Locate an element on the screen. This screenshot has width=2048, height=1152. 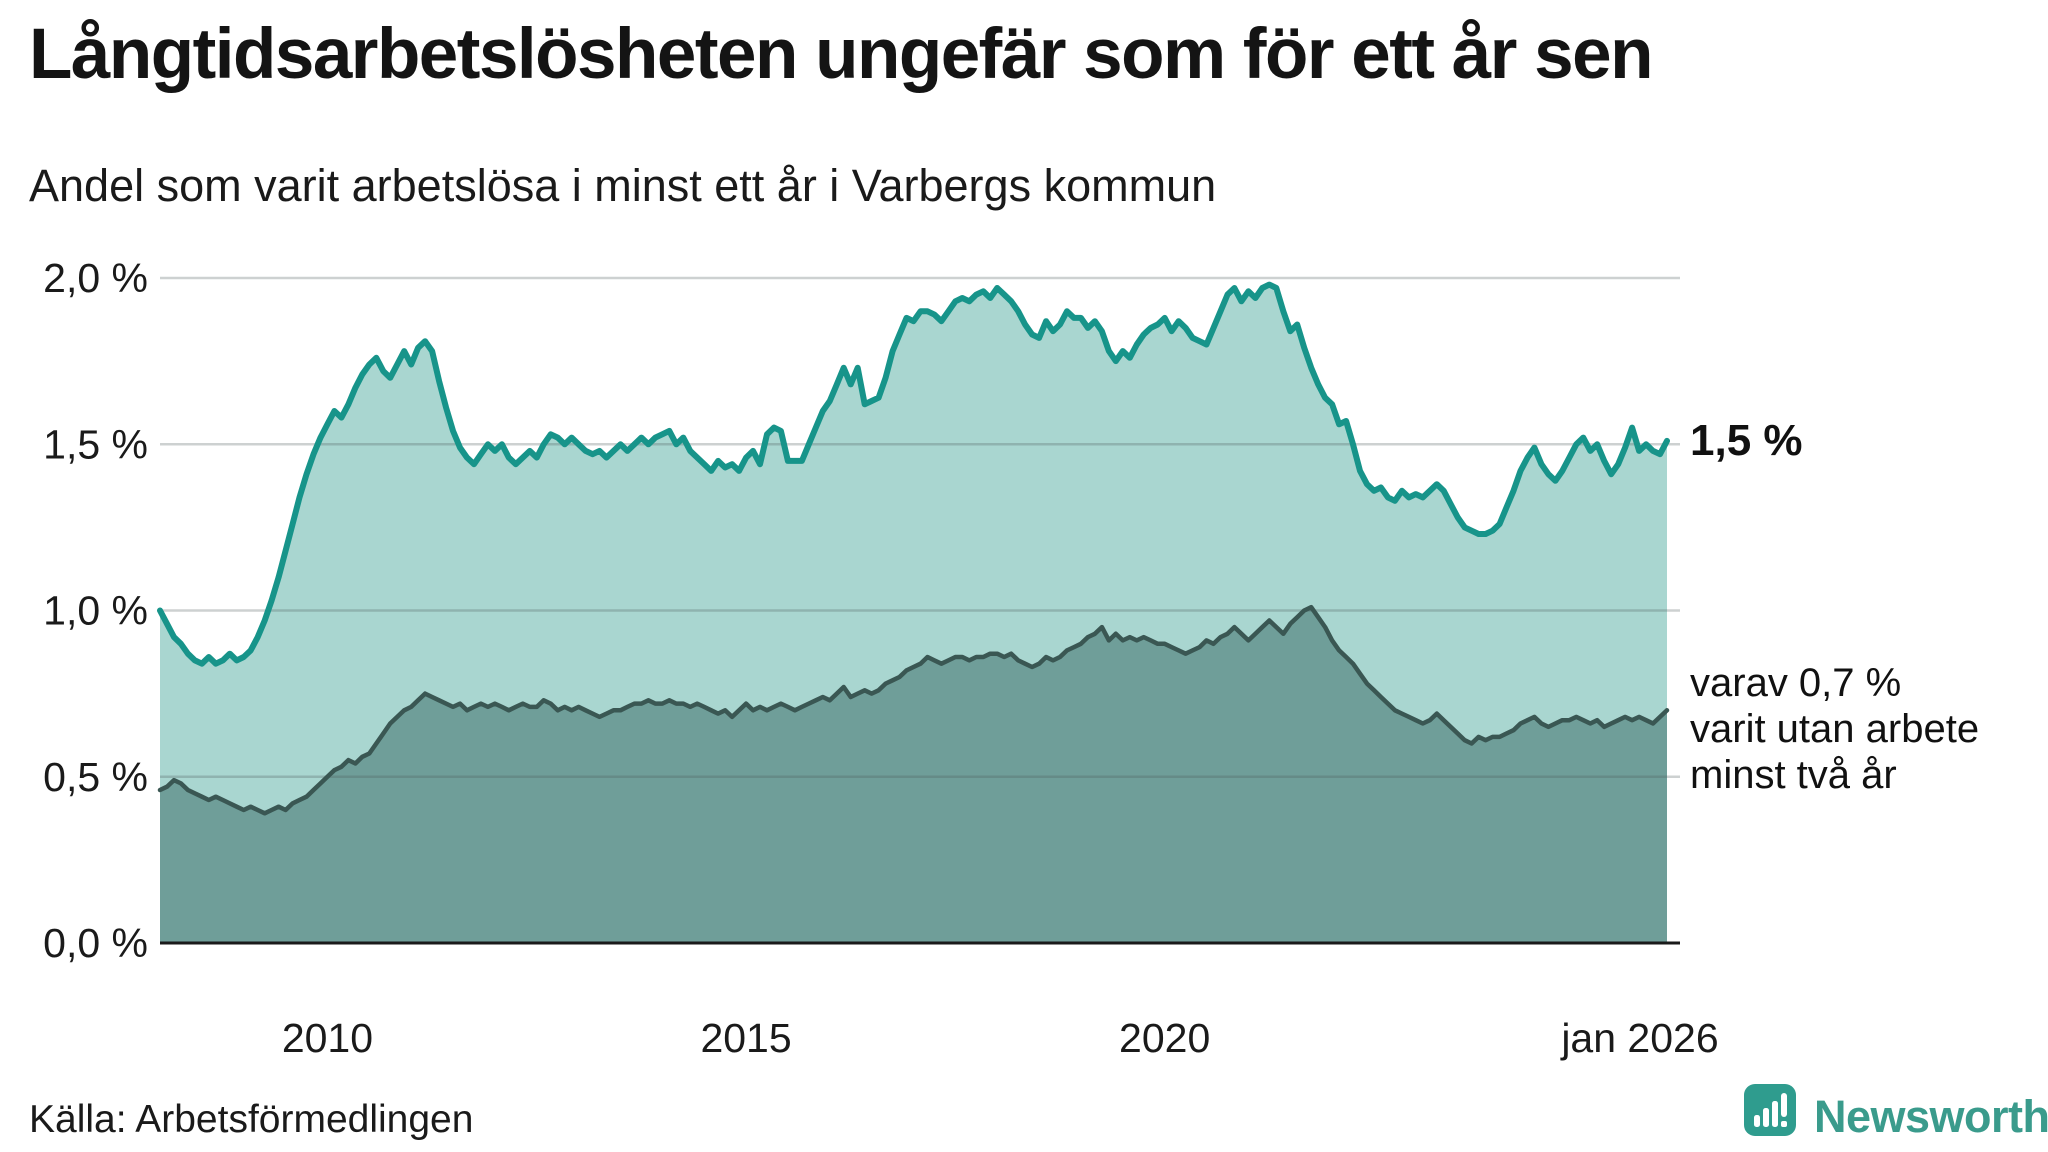
secondary-annotation-line-3: minst två år is located at coordinates (1793, 775).